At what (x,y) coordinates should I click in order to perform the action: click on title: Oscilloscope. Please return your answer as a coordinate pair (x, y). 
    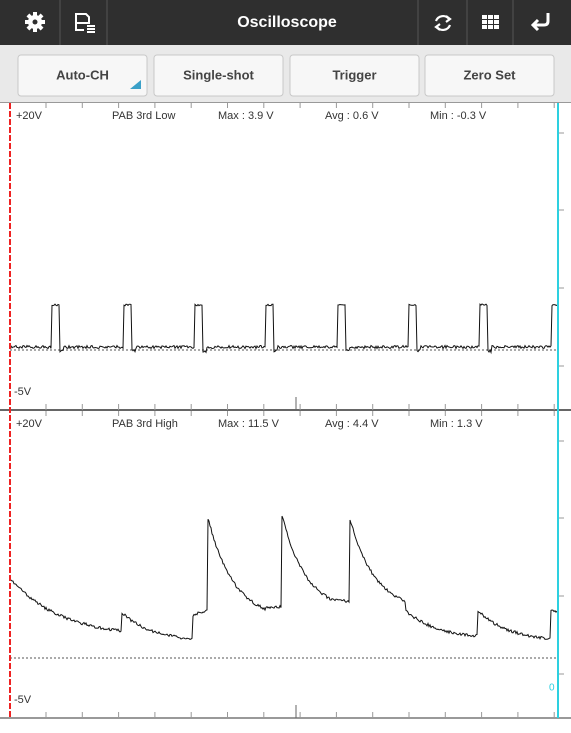
    Looking at the image, I should click on (287, 22).